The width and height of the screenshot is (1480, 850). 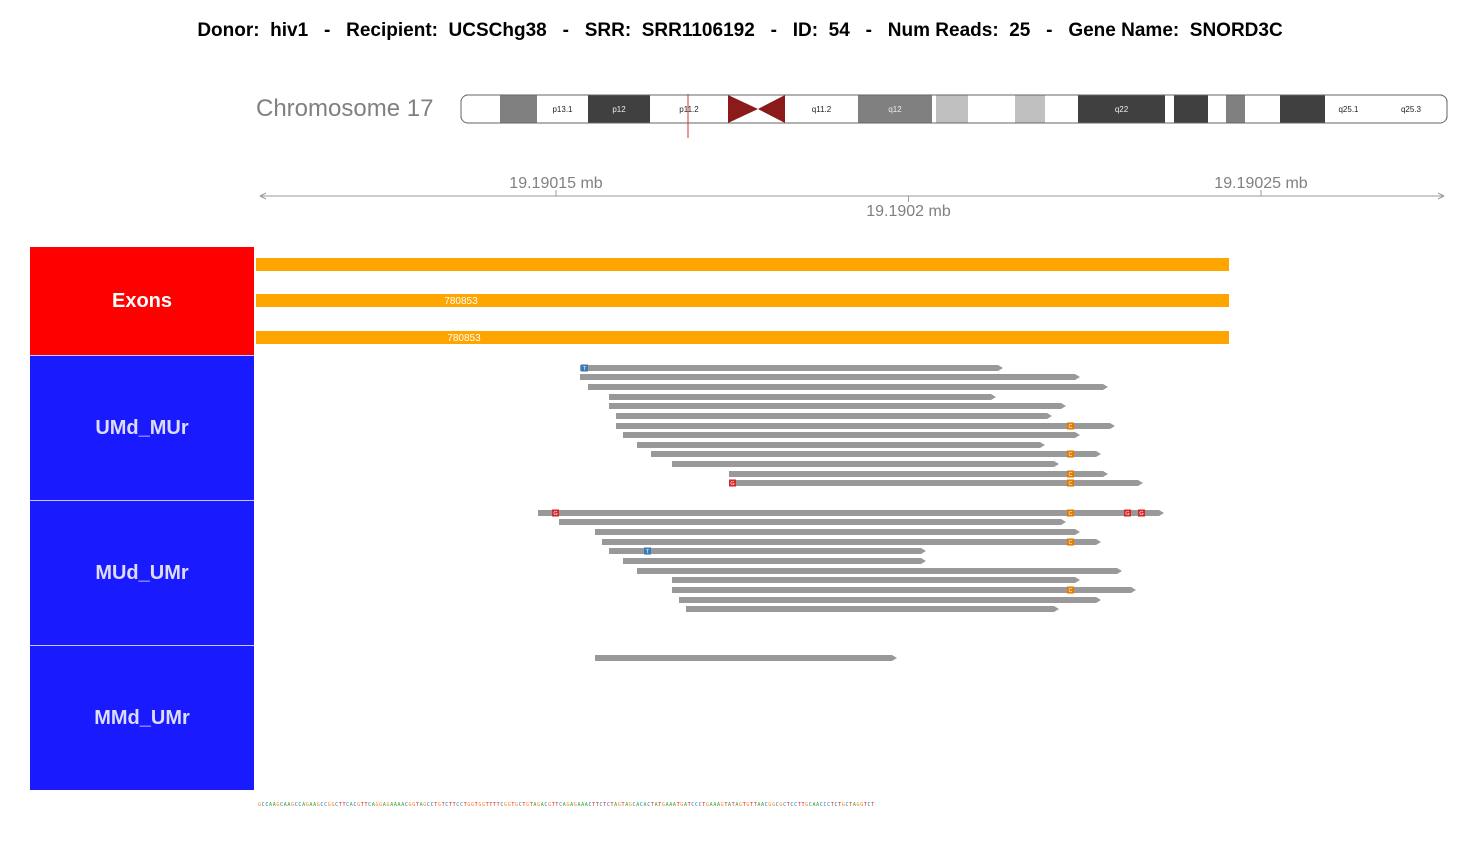 What do you see at coordinates (1441, 196) in the screenshot?
I see `axis-arrow-right` at bounding box center [1441, 196].